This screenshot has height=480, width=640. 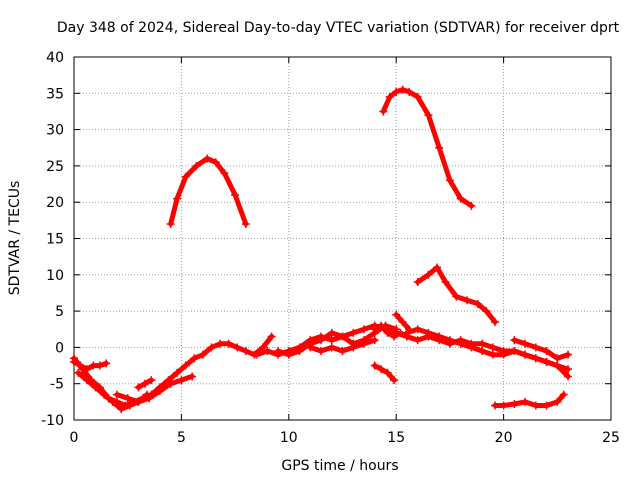 I want to click on x-axis-label: GPS time / hours, so click(x=339, y=466).